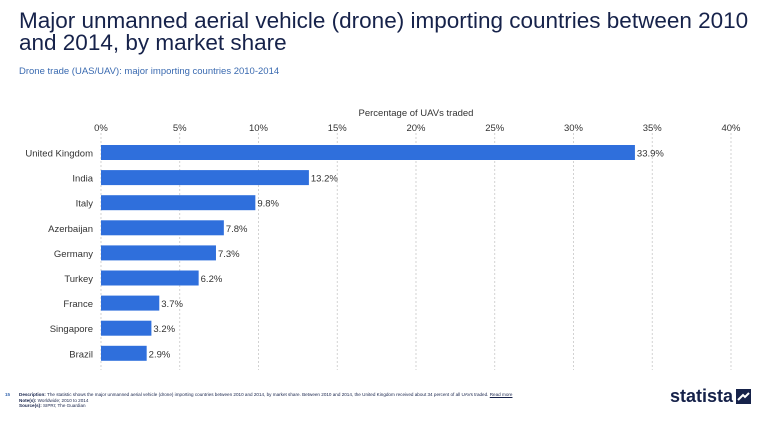  Describe the element at coordinates (501, 394) in the screenshot. I see `read-more-link: Read more` at that location.